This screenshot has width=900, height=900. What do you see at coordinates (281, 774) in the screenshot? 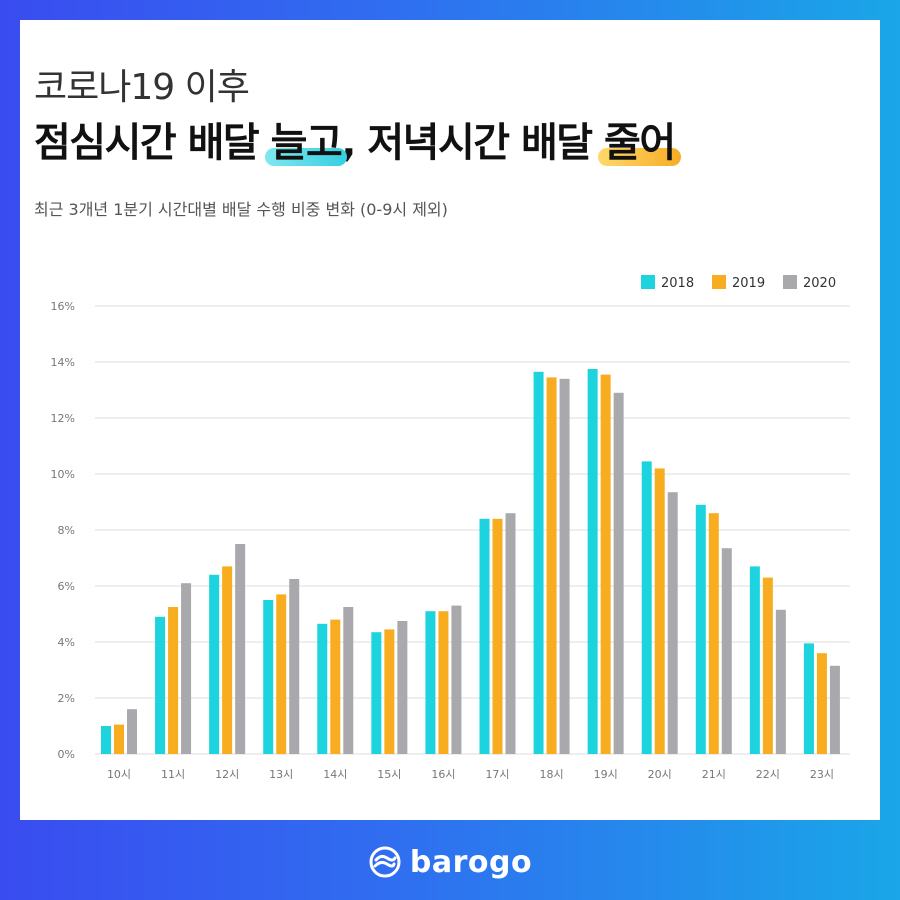
I see `x-tick-label: 13시` at bounding box center [281, 774].